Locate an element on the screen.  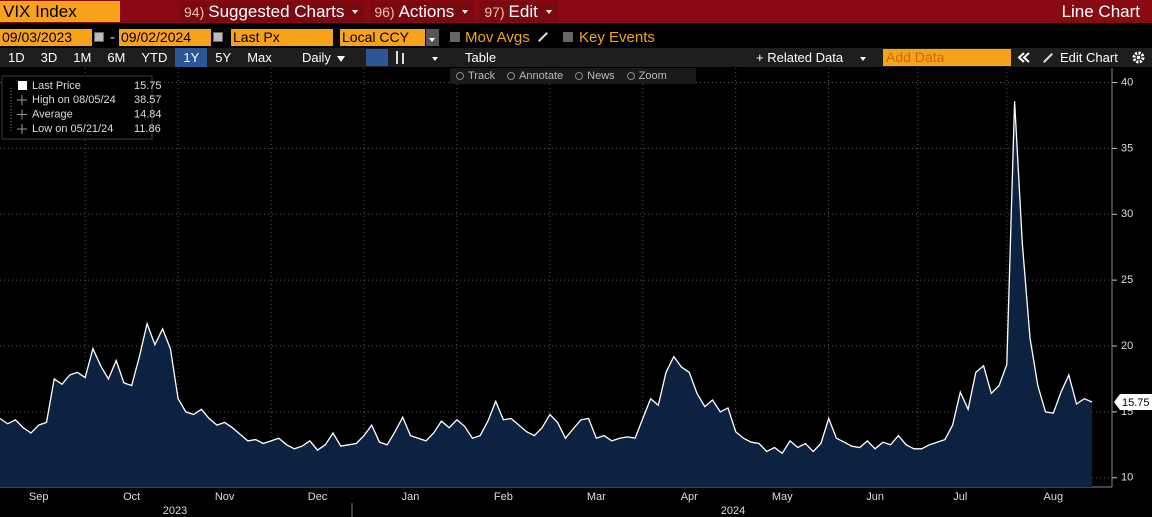
tool-button: News is located at coordinates (595, 76).